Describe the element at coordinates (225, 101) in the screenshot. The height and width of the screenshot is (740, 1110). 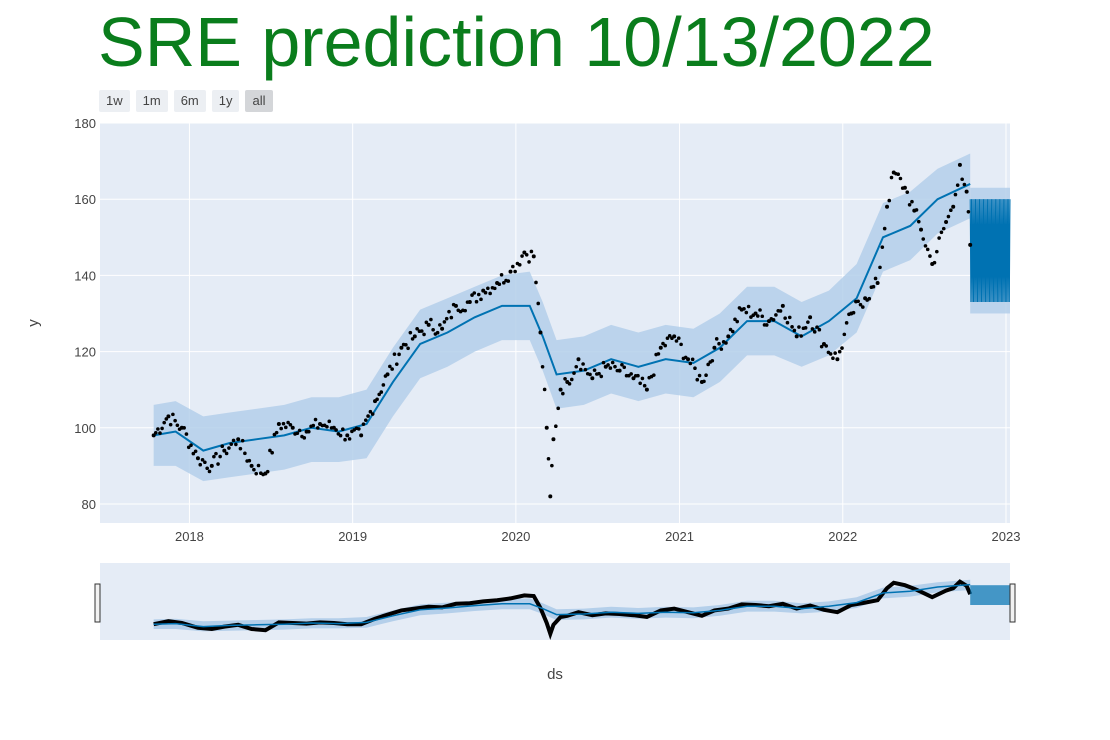
I see `range-button-1y: 1y` at that location.